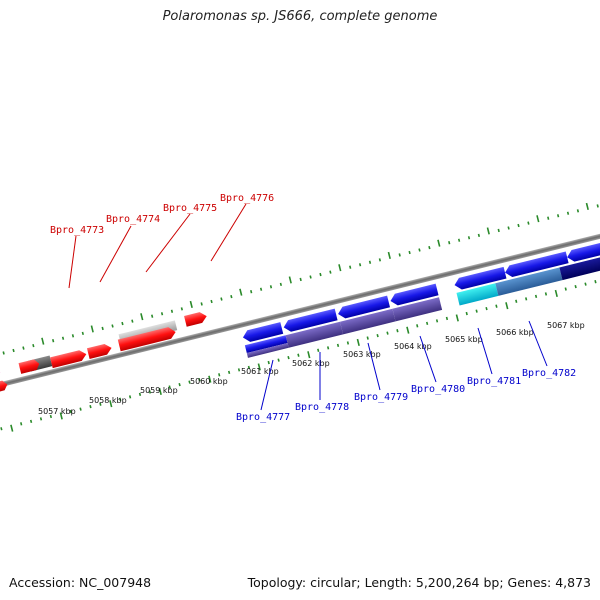  What do you see at coordinates (549, 373) in the screenshot?
I see `gene-label: Bpro_4782` at bounding box center [549, 373].